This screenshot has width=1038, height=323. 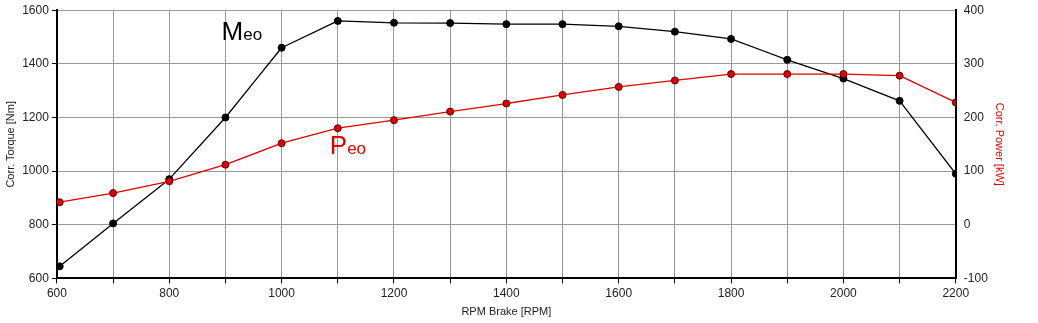 I want to click on x-tick-label: 1400, so click(x=506, y=292).